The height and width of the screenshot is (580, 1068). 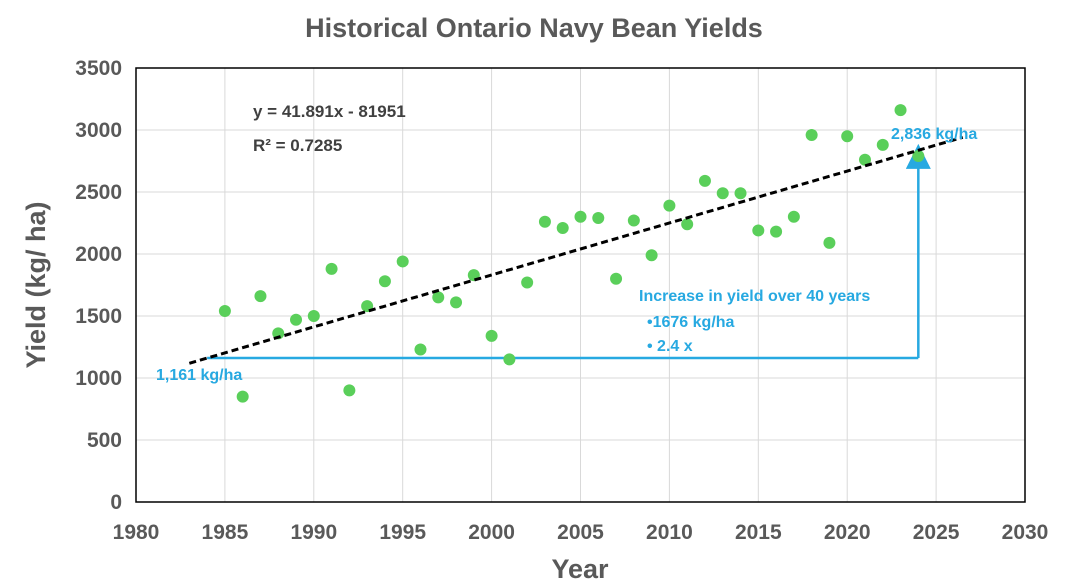 I want to click on y-tick-label-3500: 3500, so click(x=98, y=68).